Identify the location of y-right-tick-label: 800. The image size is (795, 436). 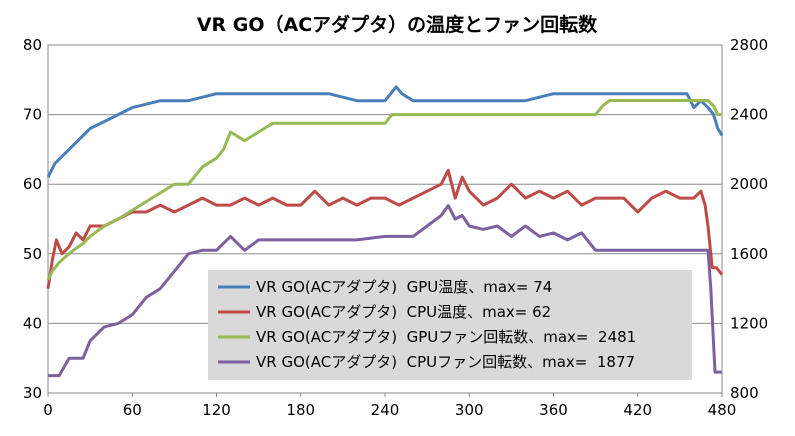
(744, 393).